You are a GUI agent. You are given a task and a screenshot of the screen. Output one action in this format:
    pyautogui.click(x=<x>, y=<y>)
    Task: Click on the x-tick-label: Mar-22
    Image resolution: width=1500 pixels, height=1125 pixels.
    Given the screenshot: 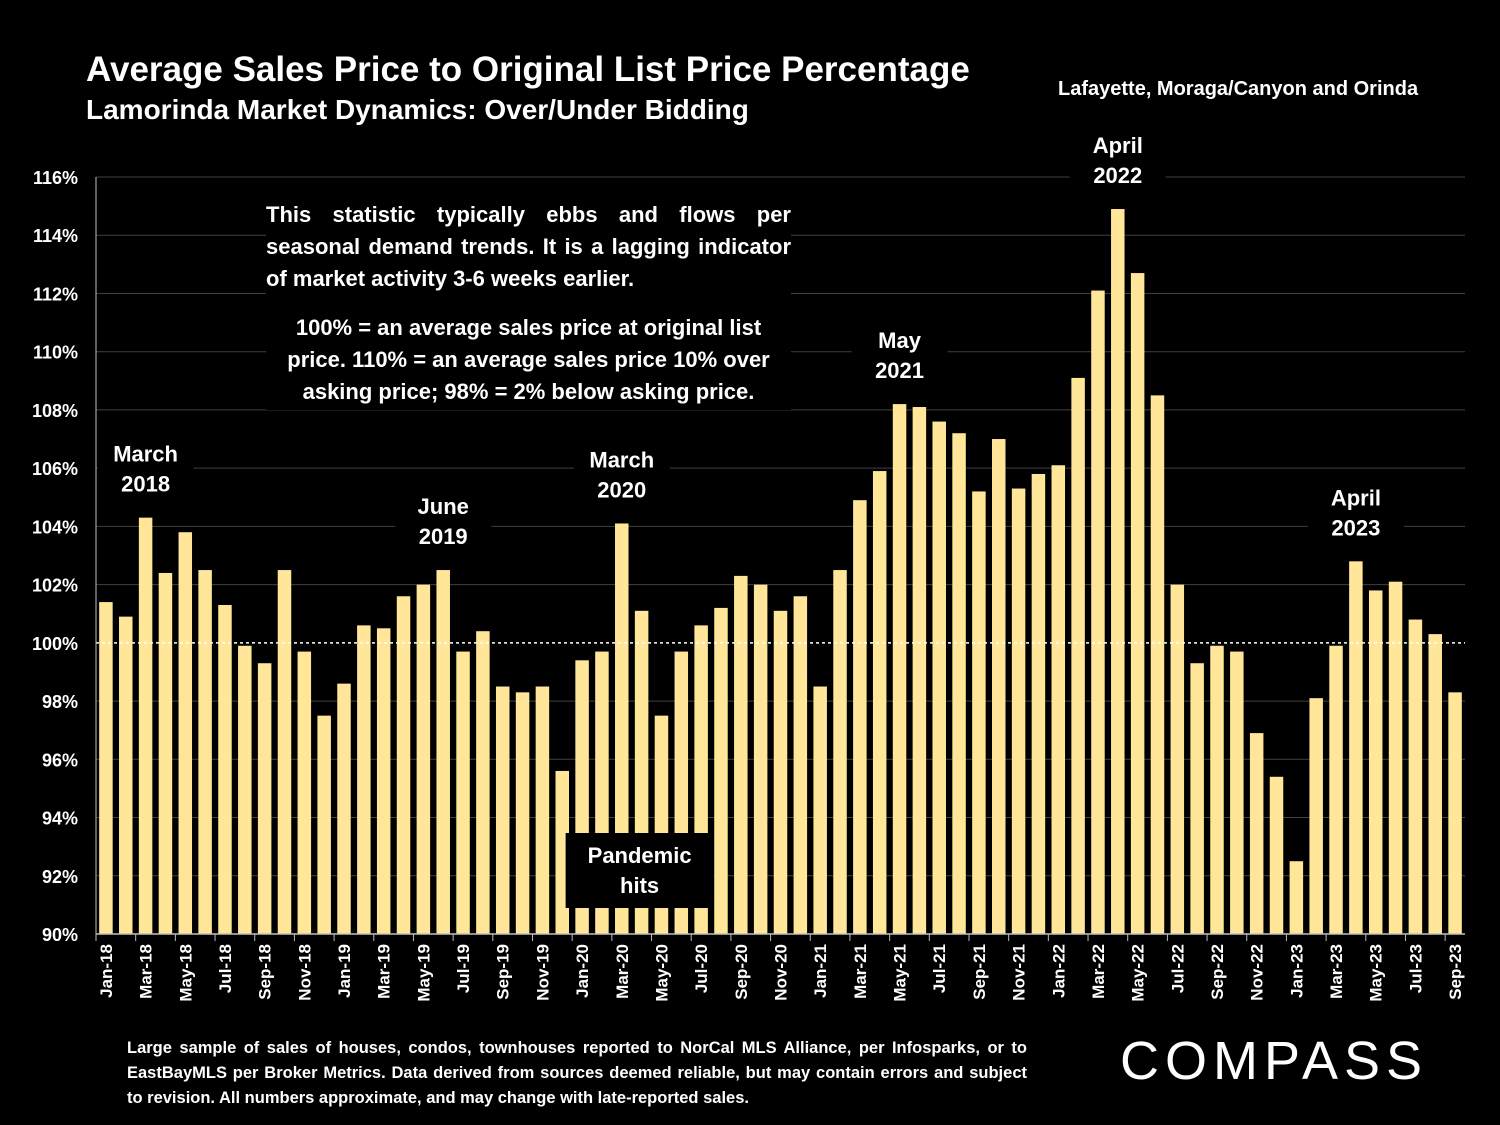 What is the action you would take?
    pyautogui.click(x=1098, y=971)
    